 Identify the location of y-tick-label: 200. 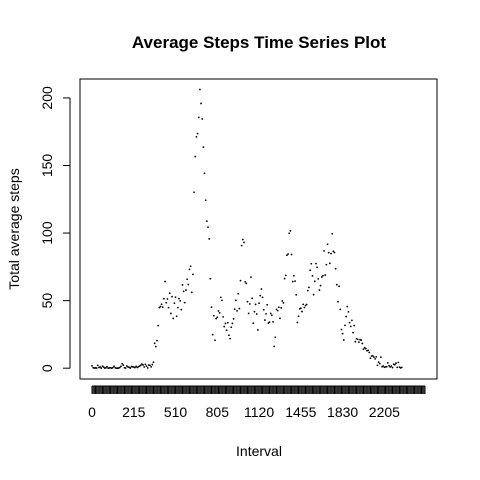
(47, 98).